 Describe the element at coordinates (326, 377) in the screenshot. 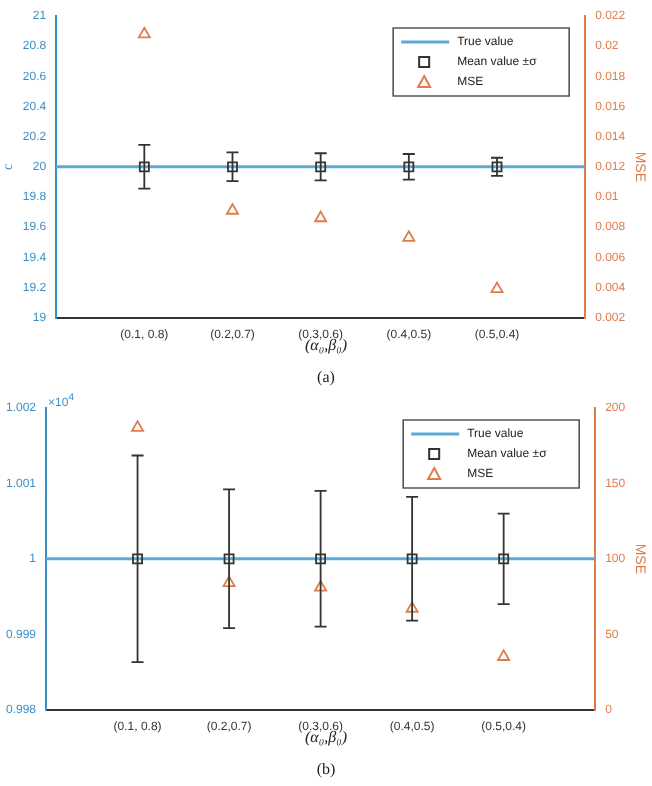

I see `text: (a)` at that location.